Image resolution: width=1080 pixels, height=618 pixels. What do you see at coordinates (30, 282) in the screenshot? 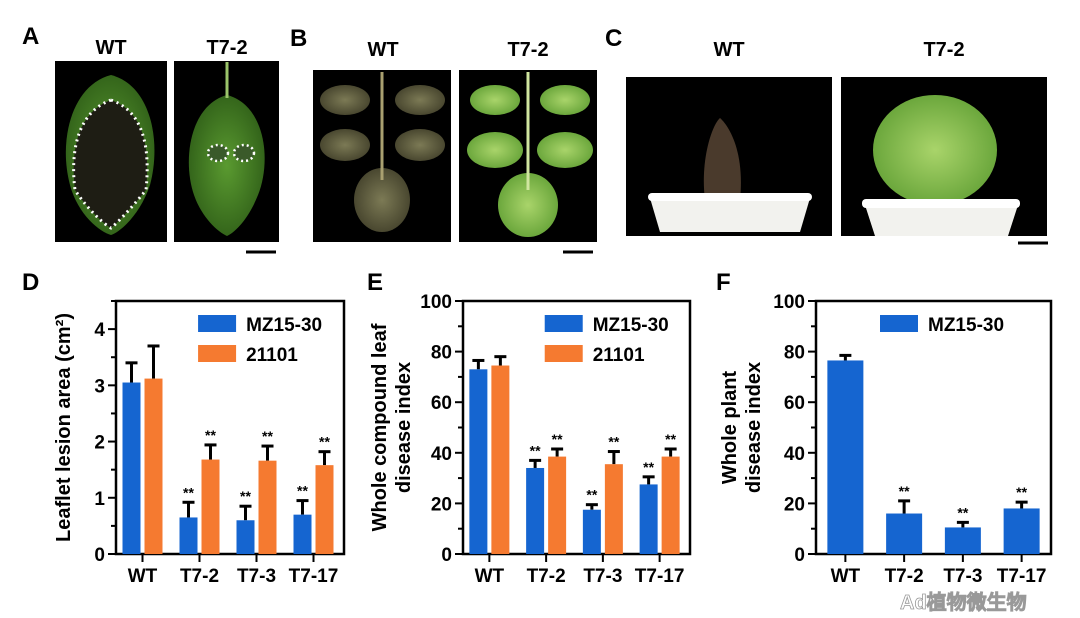
I see `panel-label-d: D` at bounding box center [30, 282].